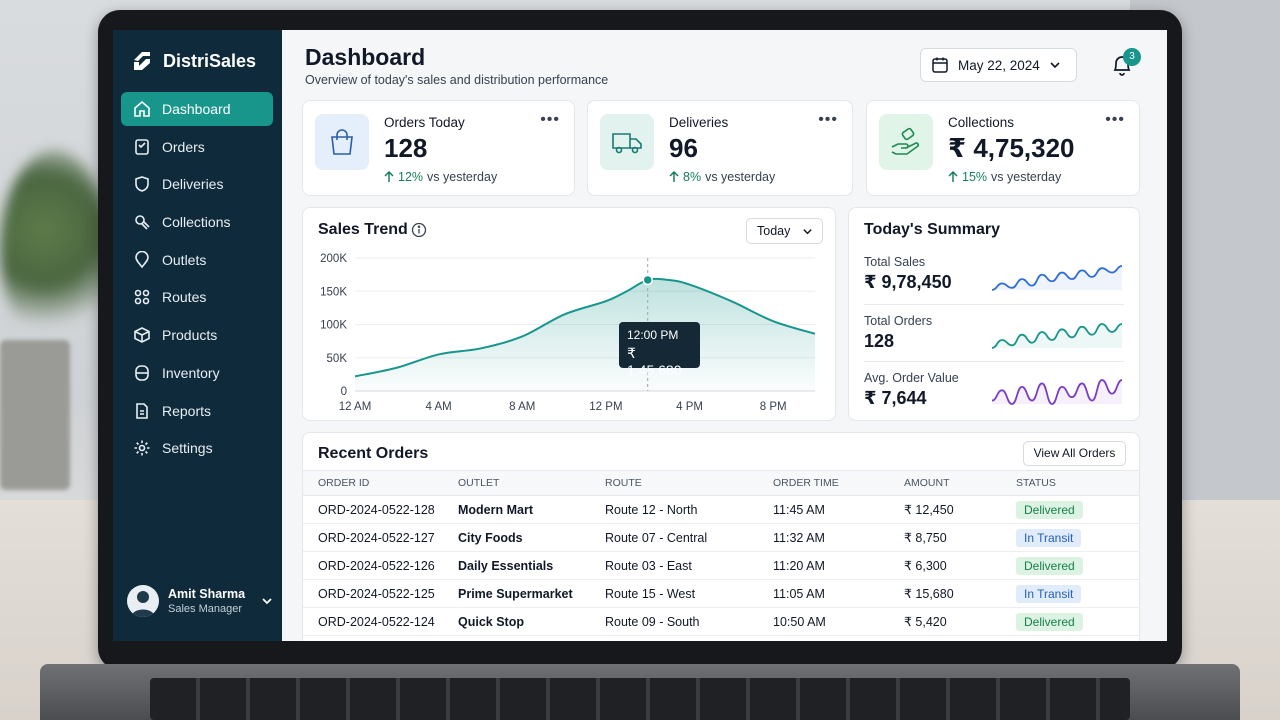  I want to click on stat-change: 15% vs yesterday, so click(1004, 177).